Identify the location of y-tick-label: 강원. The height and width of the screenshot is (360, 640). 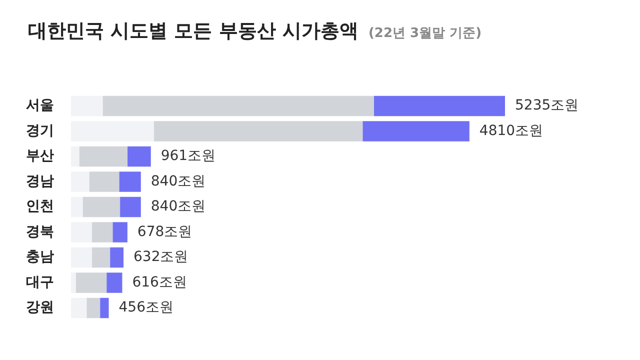
(40, 308).